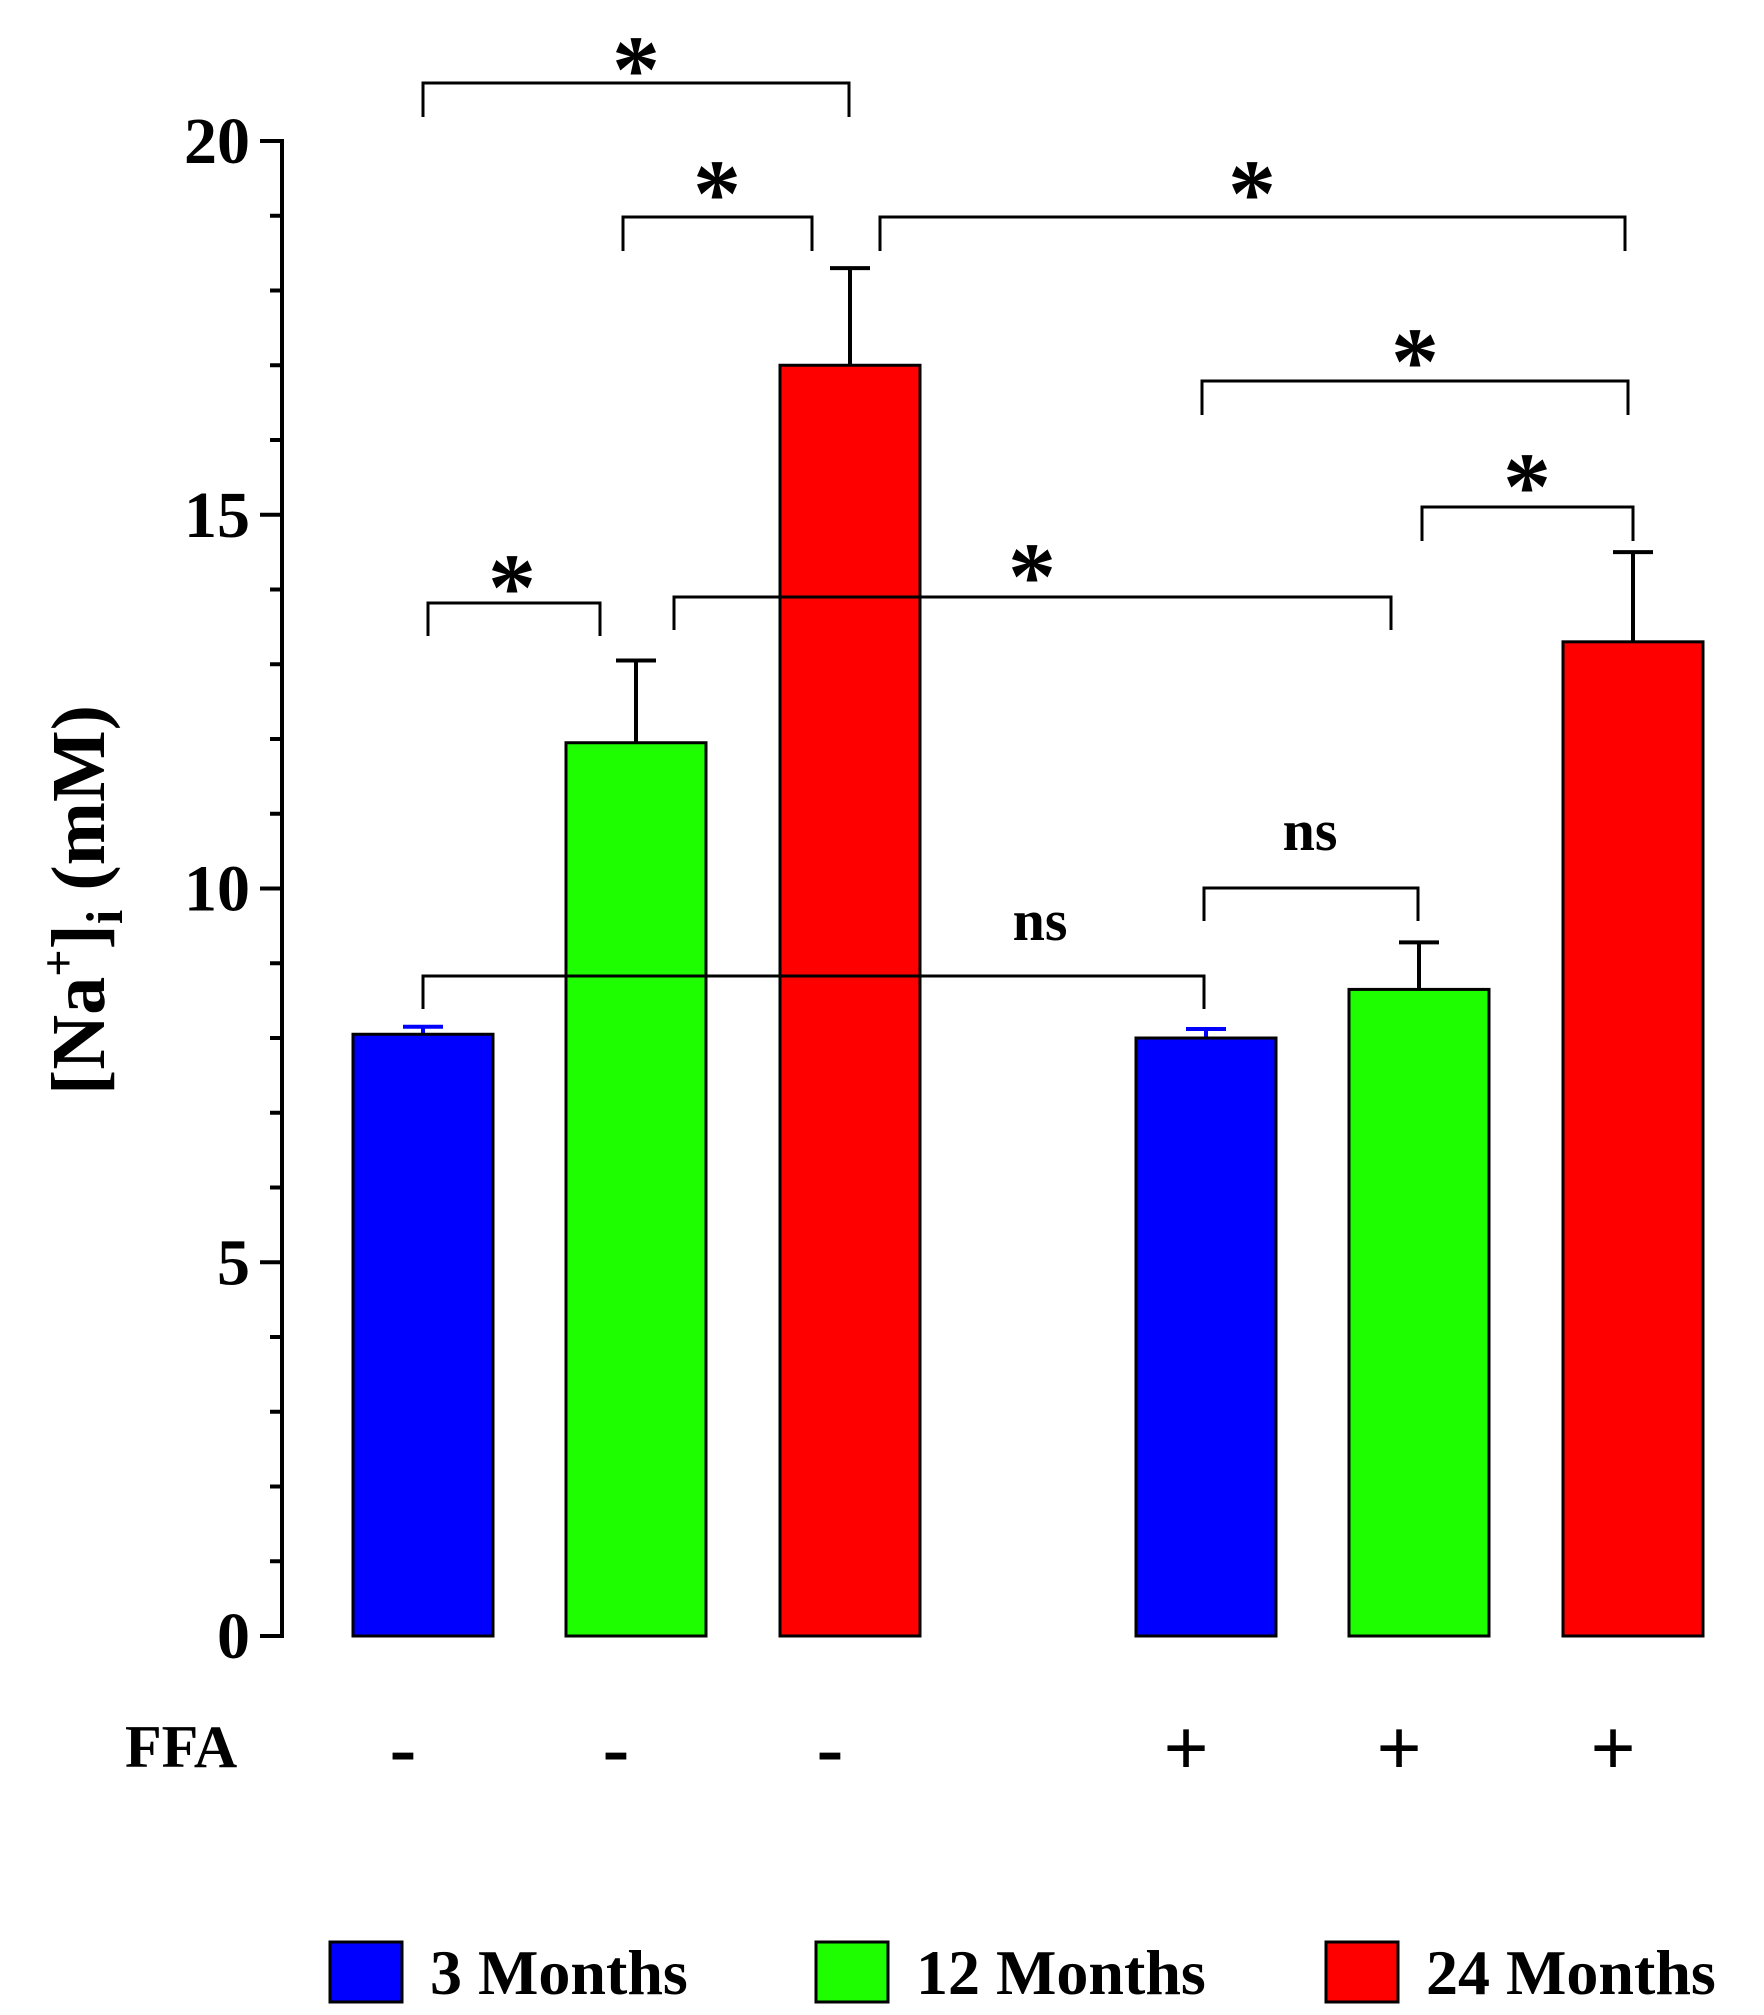 The image size is (1764, 2015). I want to click on legend: 3 Months 12 Months 24 Months, so click(1022, 1972).